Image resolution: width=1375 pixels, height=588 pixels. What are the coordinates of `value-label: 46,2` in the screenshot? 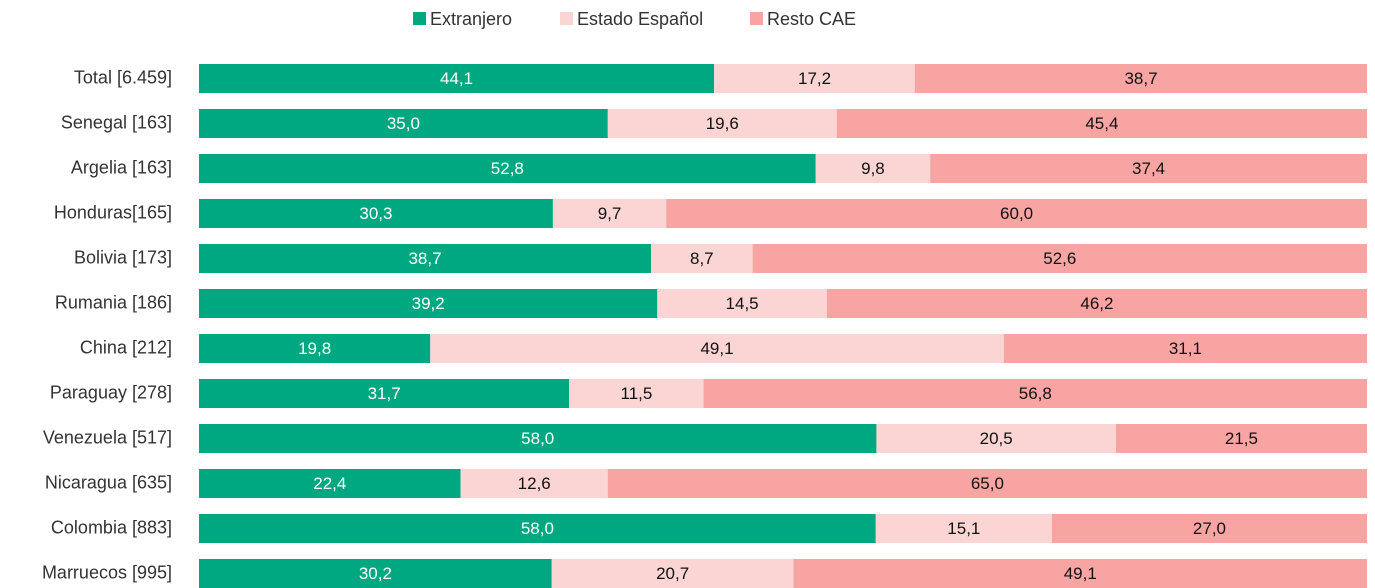 It's located at (1096, 303).